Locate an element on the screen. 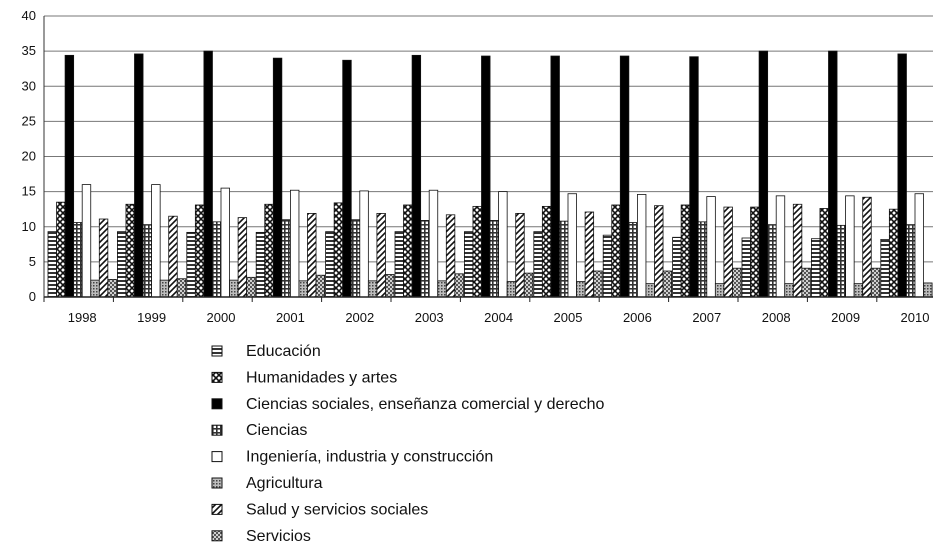 The image size is (933, 550). bar-3-2003 is located at coordinates (416, 176).